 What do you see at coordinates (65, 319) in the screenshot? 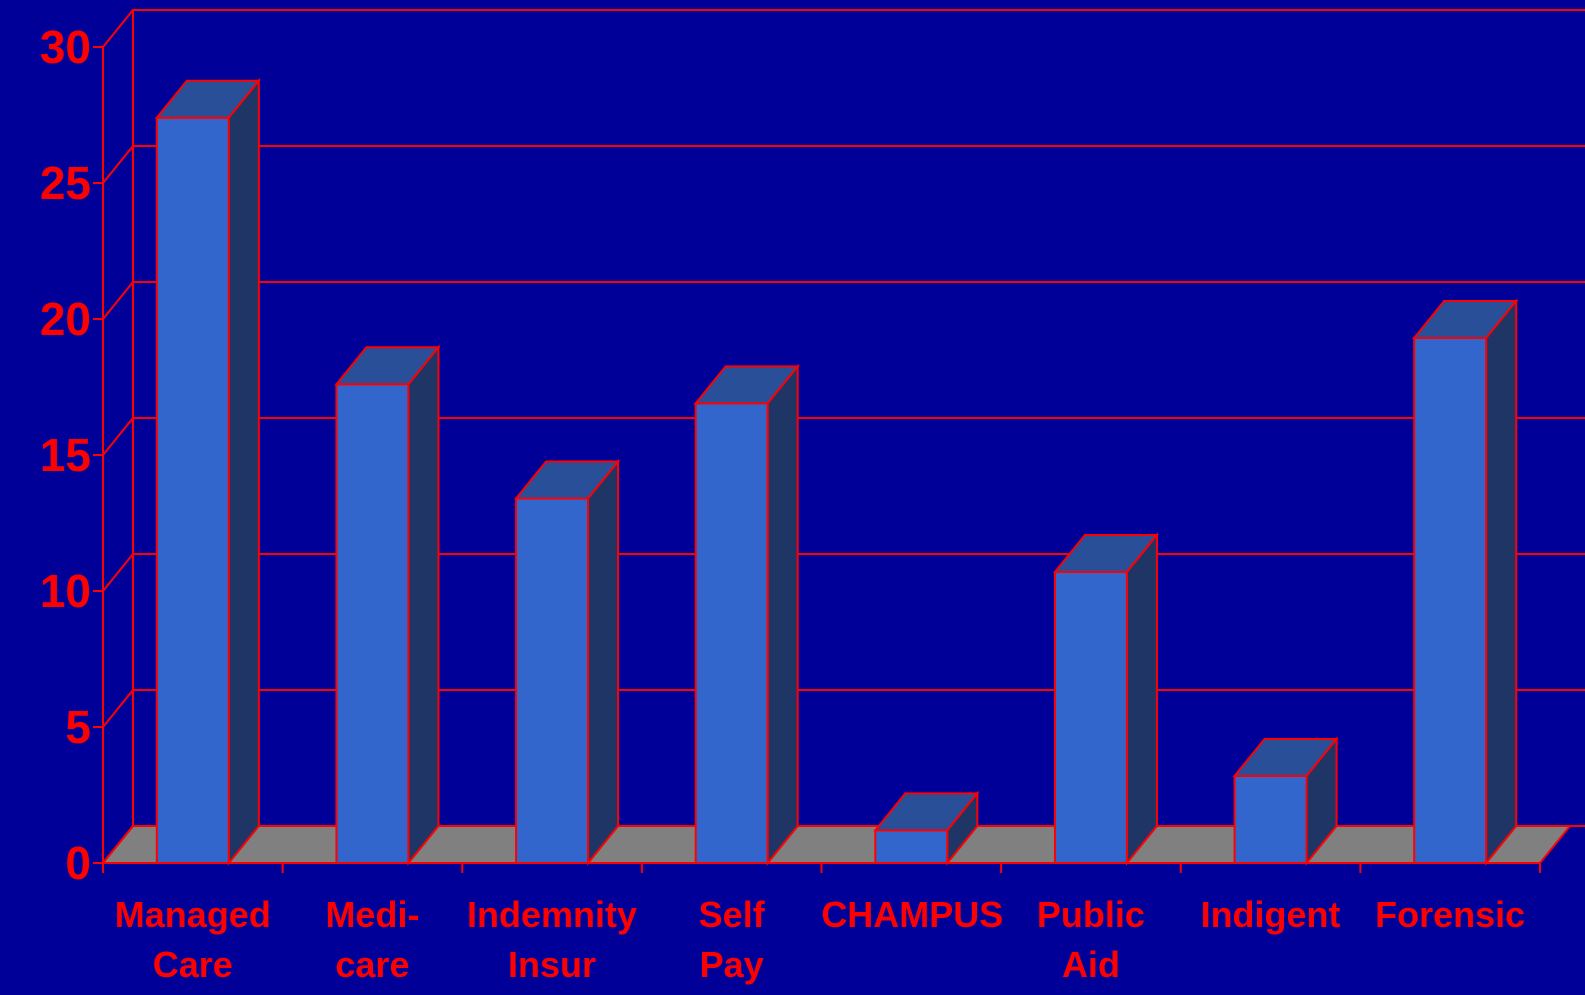
I see `y-tick-label: 20` at bounding box center [65, 319].